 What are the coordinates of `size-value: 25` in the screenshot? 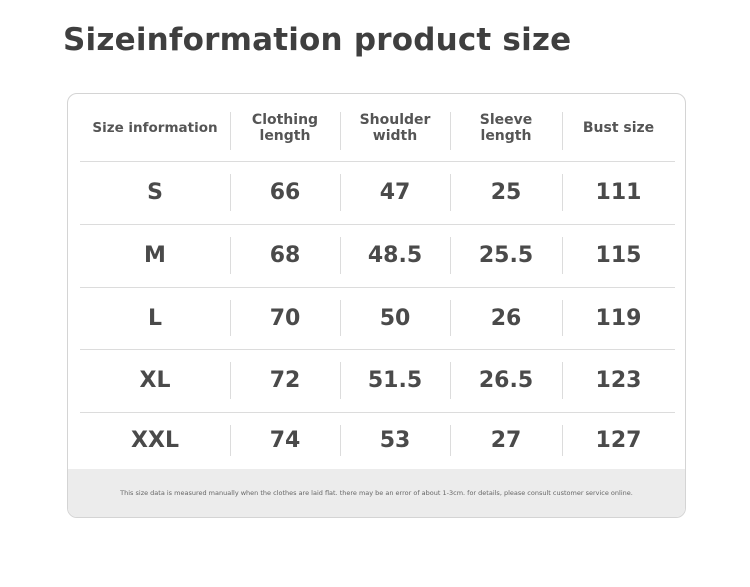 It's located at (506, 192).